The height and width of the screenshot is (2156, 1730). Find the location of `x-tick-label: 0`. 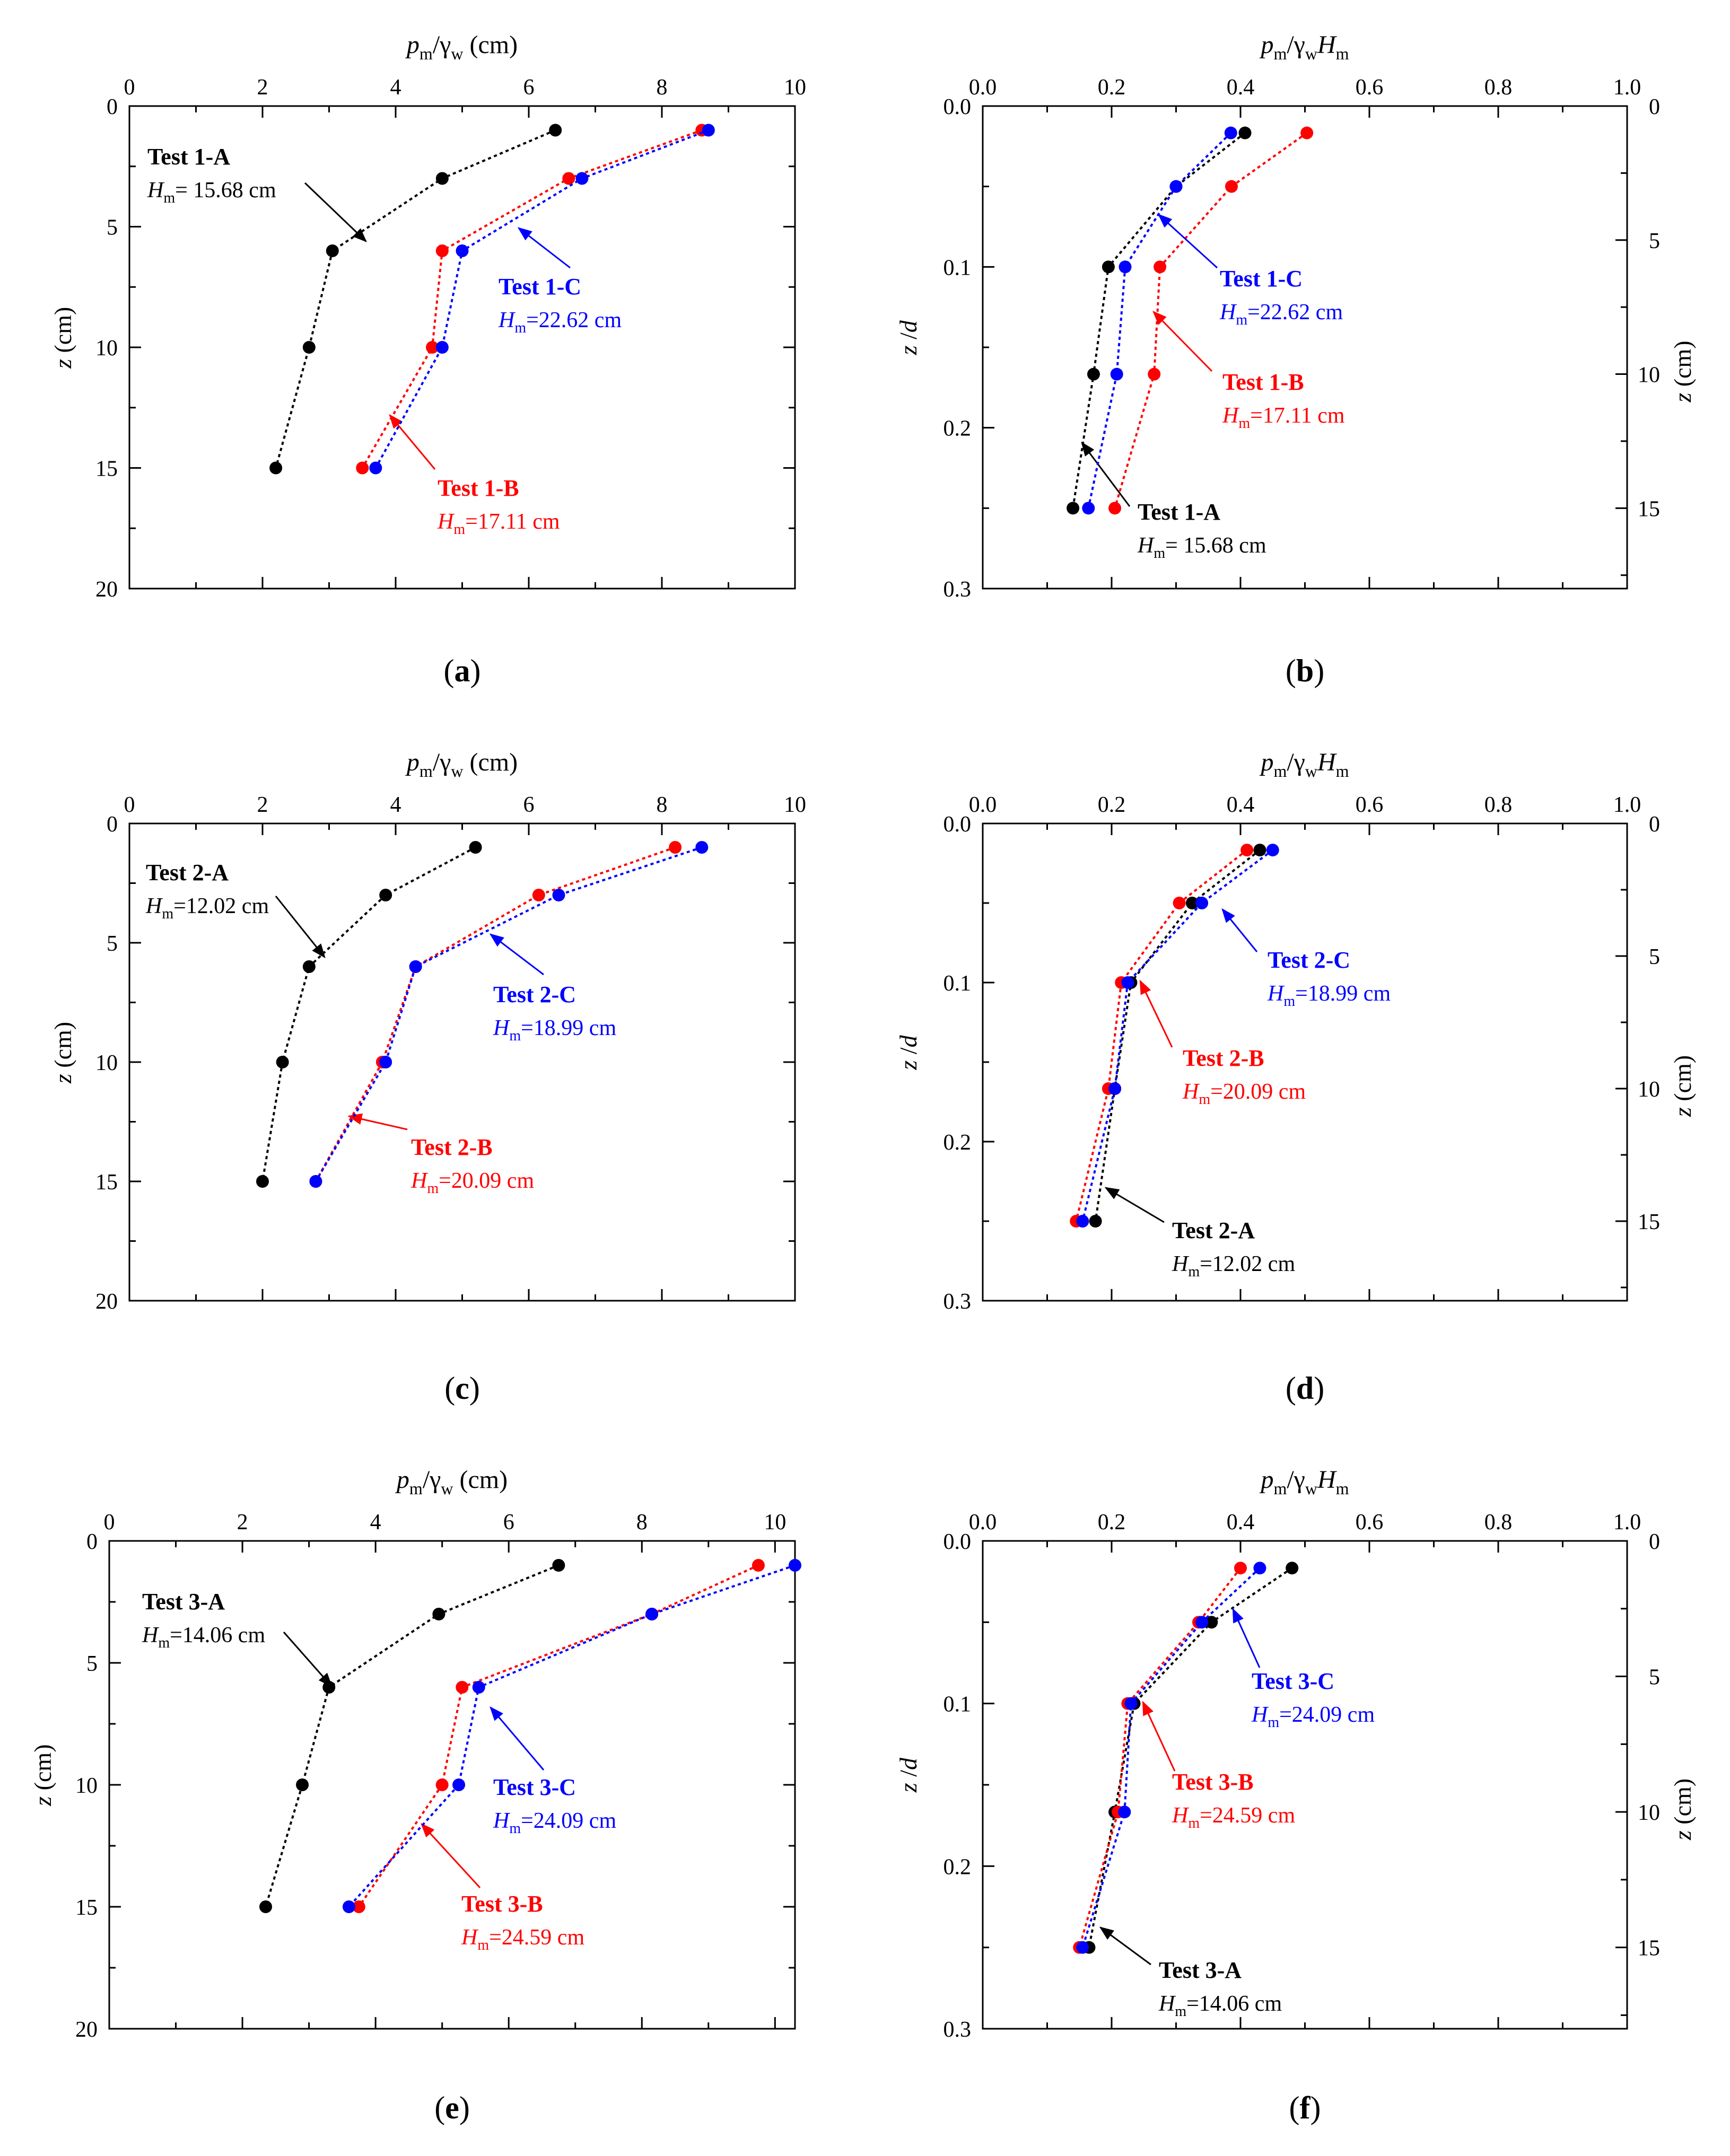

x-tick-label: 0 is located at coordinates (129, 805).